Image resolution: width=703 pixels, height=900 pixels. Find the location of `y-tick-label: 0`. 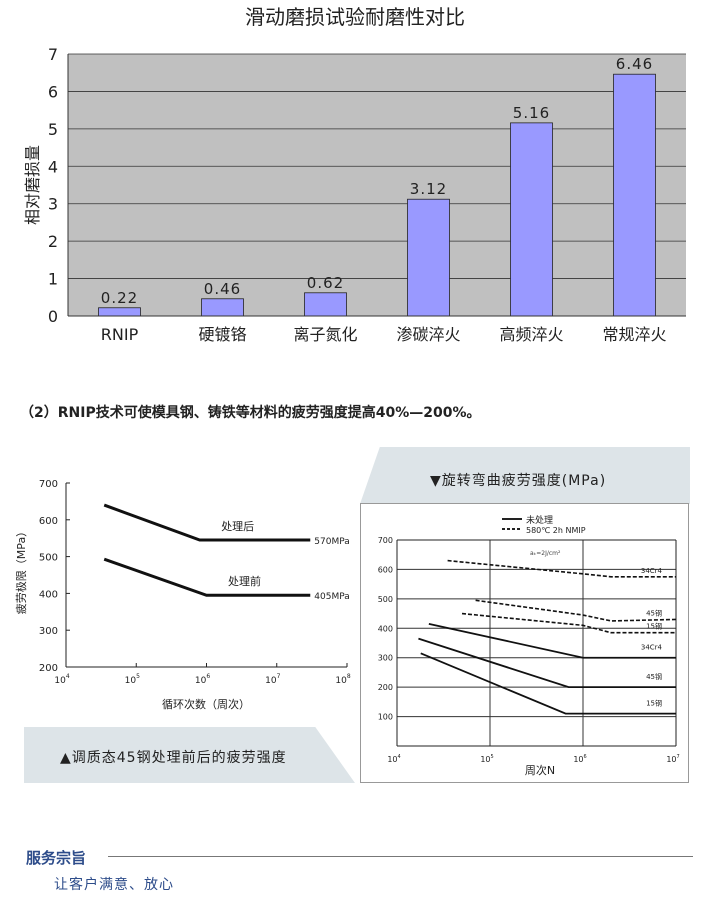

y-tick-label: 0 is located at coordinates (53, 316).